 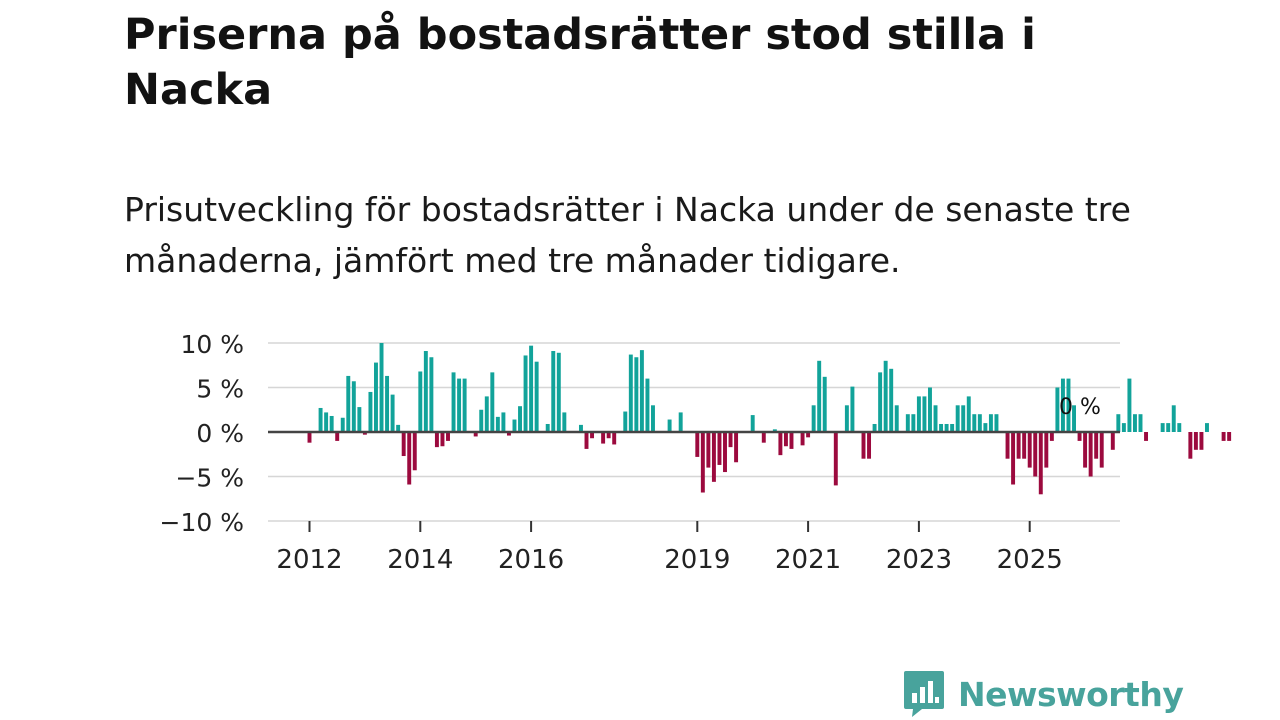 I want to click on last-value-label: 0 %, so click(x=1080, y=407).